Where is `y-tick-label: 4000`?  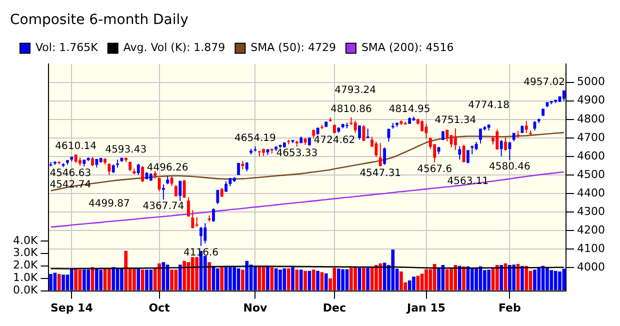 y-tick-label: 4000 is located at coordinates (591, 267).